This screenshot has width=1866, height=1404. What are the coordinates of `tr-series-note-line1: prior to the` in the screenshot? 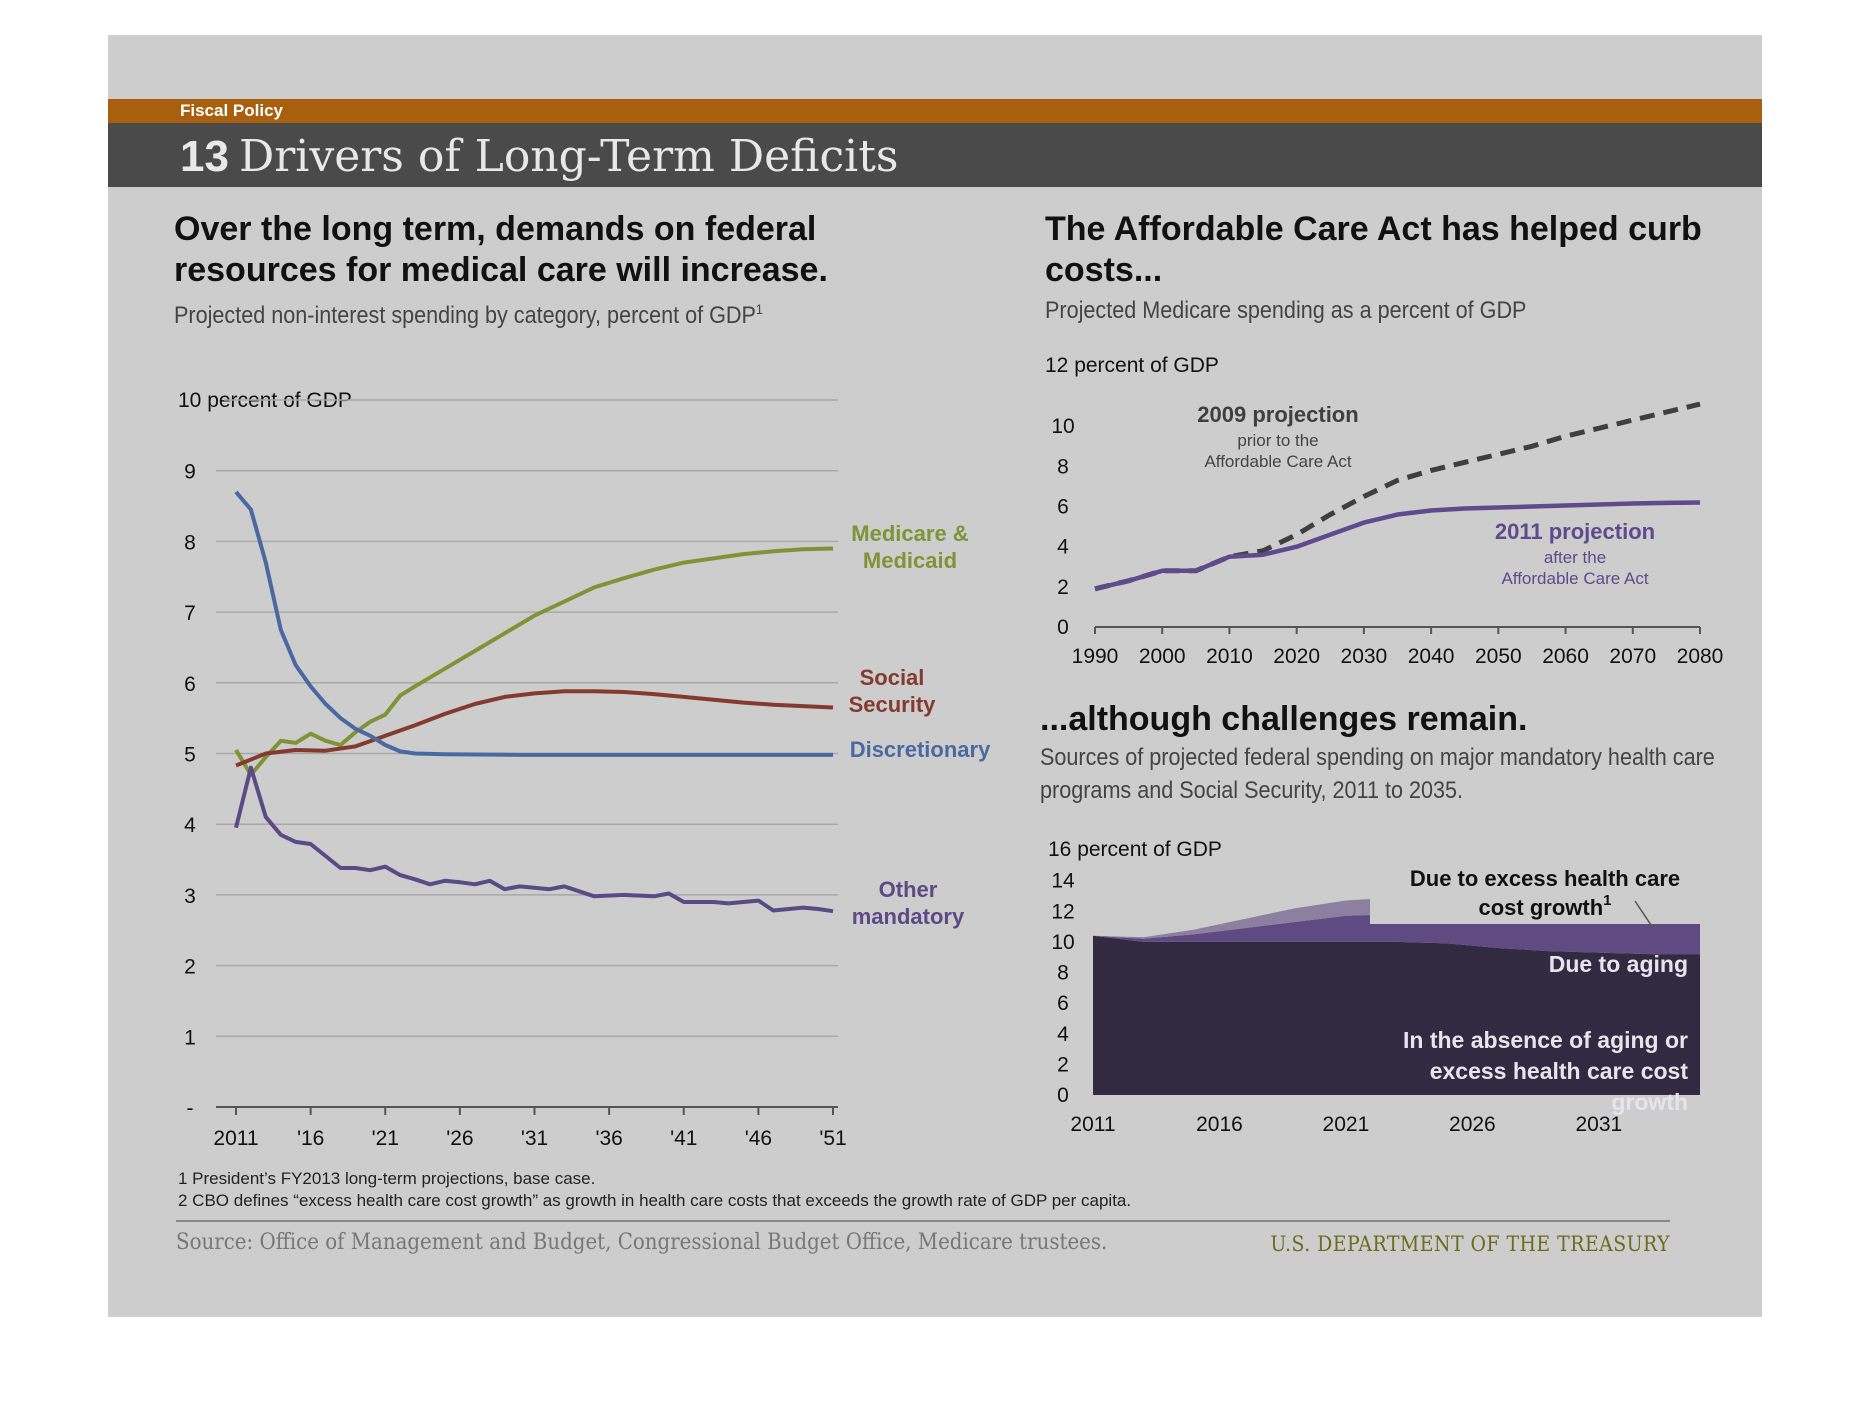 It's located at (1277, 440).